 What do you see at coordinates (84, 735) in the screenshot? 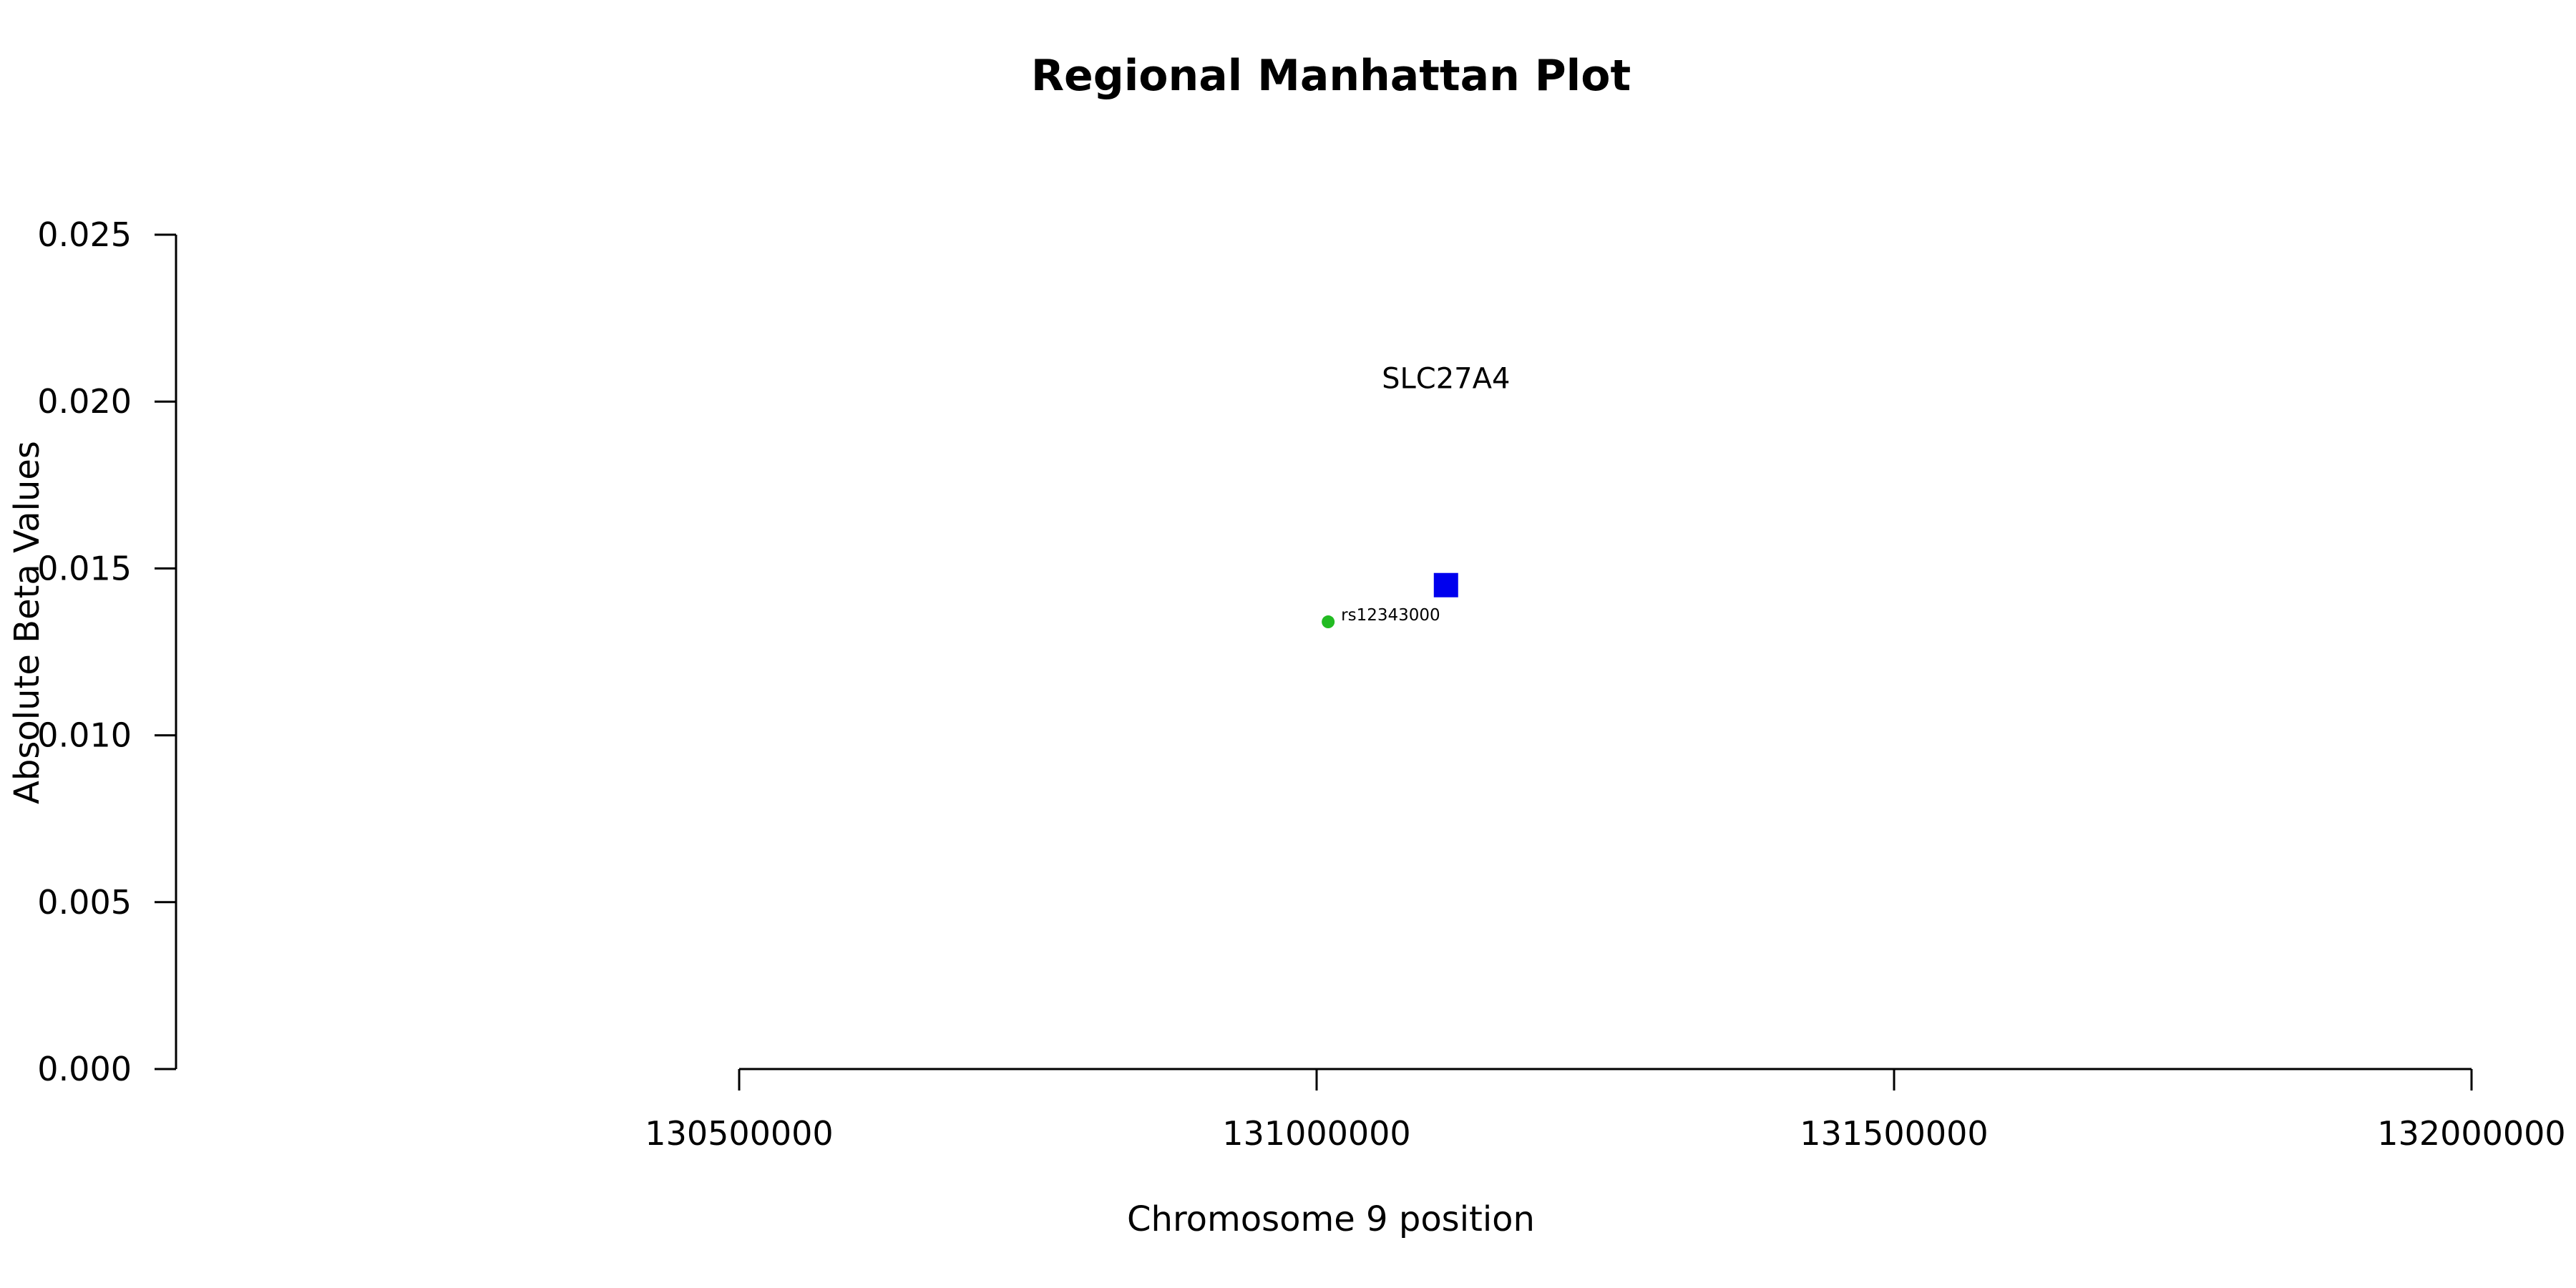
I see `y-tick-label: 0.010` at bounding box center [84, 735].